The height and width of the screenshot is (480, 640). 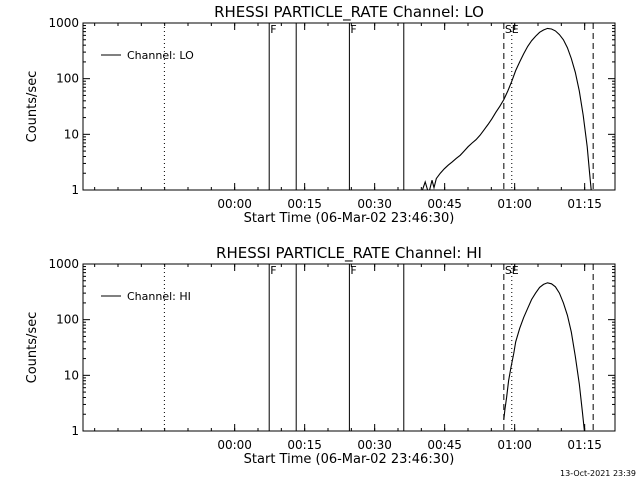 I want to click on footer-timestamp: 13-Oct-2021 23:39, so click(x=598, y=473).